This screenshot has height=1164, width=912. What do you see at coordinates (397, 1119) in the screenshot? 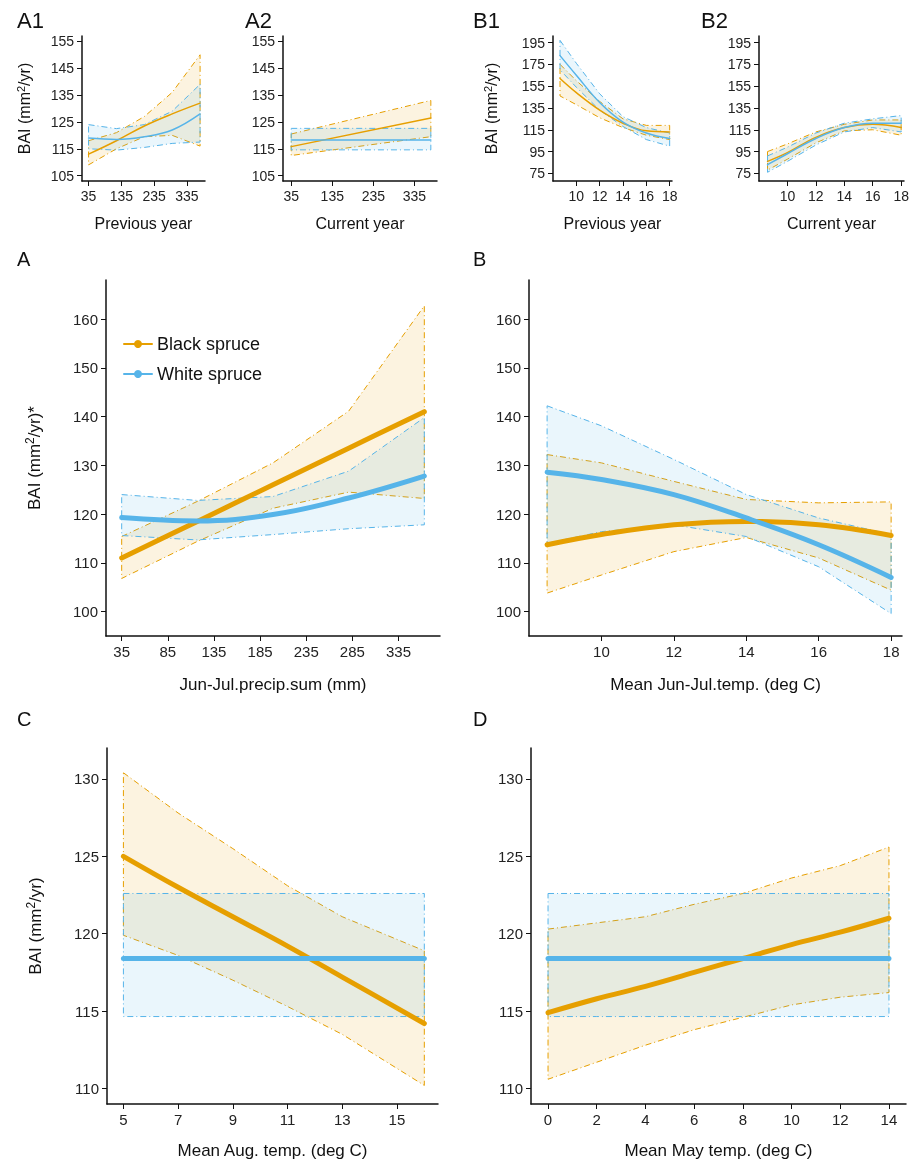
I see `x-tick-label: 15` at bounding box center [397, 1119].